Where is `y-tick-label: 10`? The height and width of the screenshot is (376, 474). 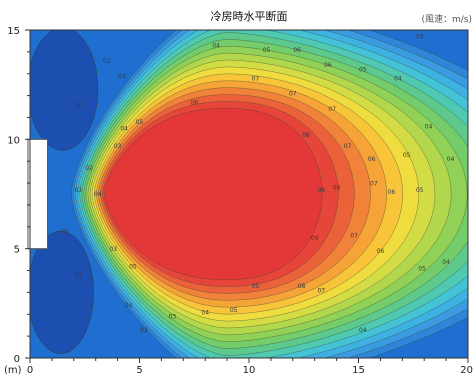 y-tick-label: 10 is located at coordinates (13, 140).